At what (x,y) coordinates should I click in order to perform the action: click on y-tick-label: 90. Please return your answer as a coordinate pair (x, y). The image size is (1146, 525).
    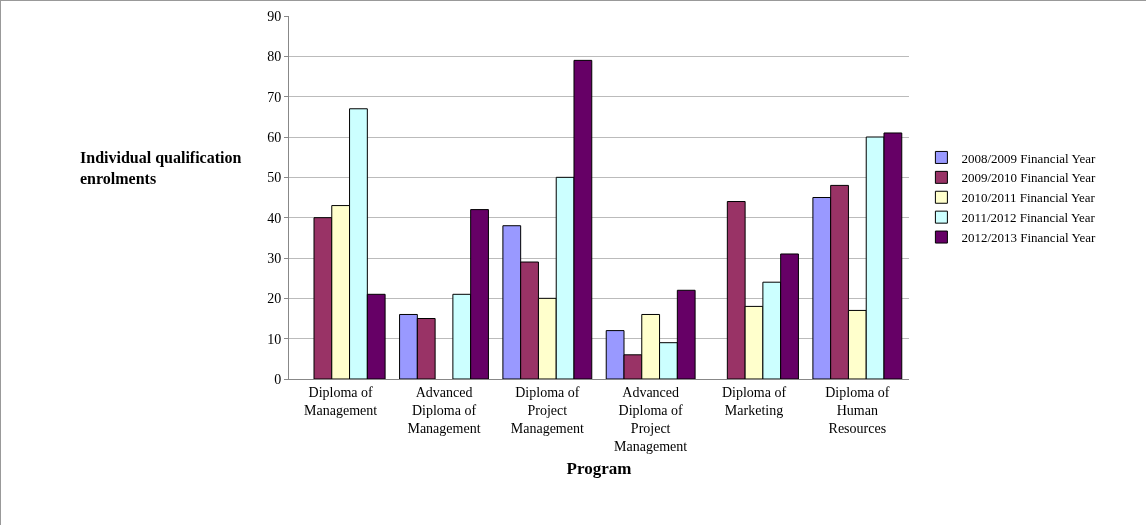
    Looking at the image, I should click on (274, 16).